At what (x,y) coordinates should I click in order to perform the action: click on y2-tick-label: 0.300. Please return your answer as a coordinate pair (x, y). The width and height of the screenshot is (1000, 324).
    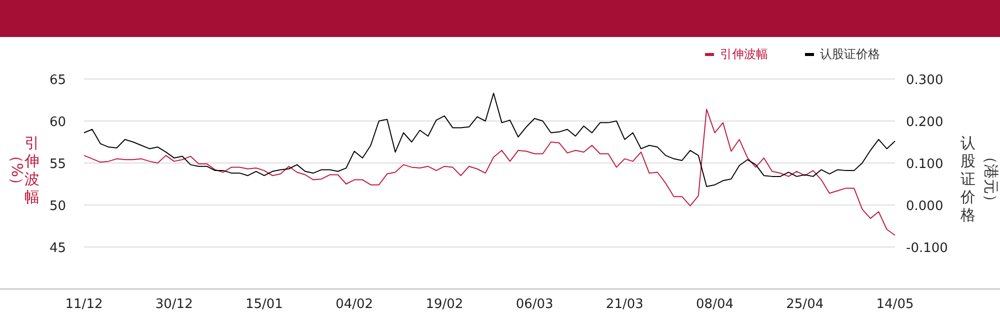
    Looking at the image, I should click on (925, 80).